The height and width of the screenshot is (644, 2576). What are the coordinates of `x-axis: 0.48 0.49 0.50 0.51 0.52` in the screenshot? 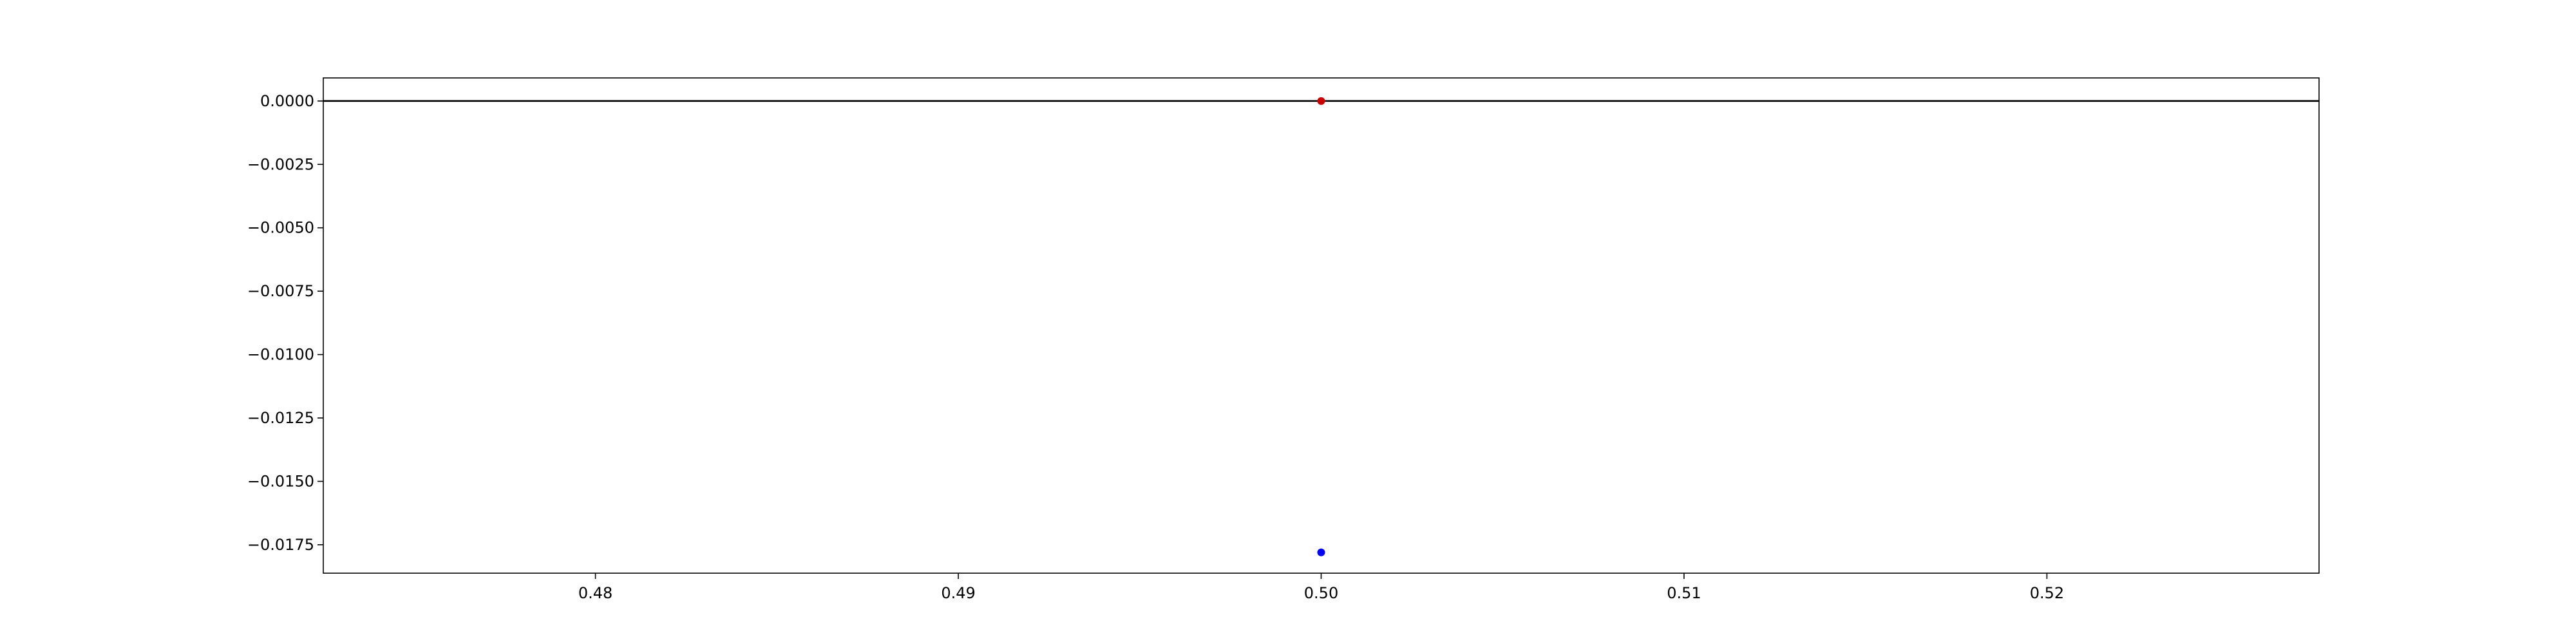 It's located at (1321, 587).